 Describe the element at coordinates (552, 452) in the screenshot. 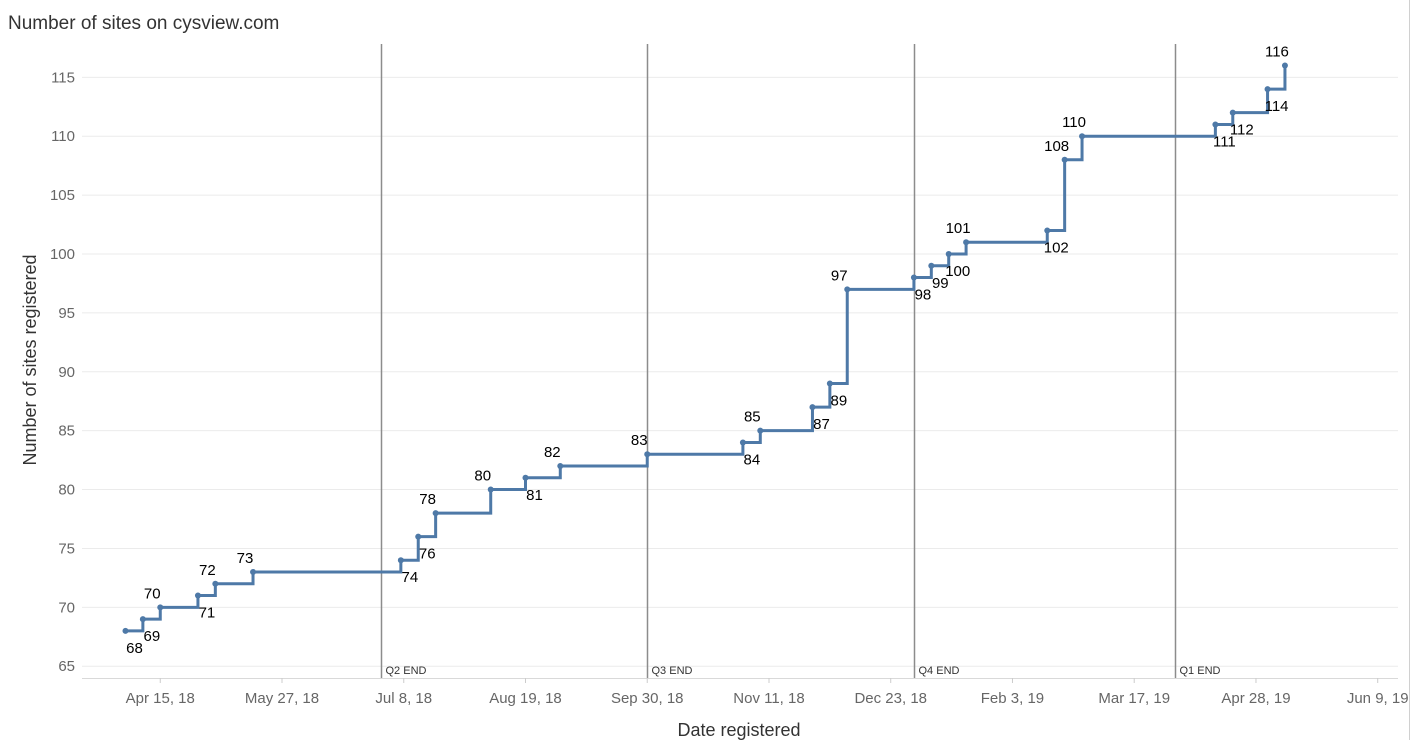

I see `data-label: 82` at that location.